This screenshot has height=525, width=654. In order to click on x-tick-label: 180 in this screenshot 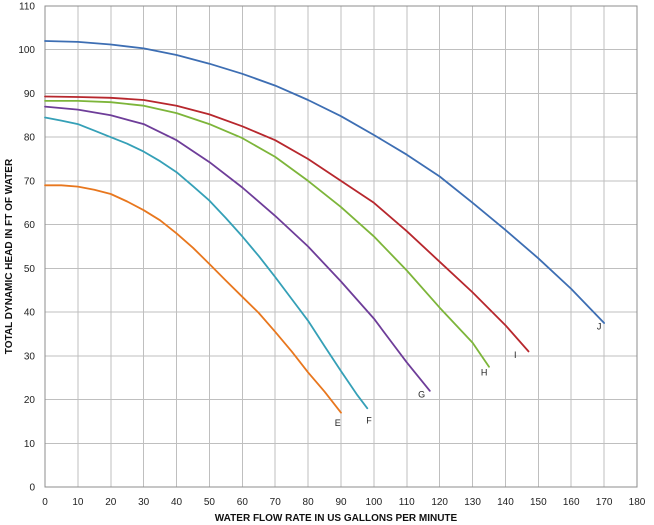, I will do `click(637, 502)`.